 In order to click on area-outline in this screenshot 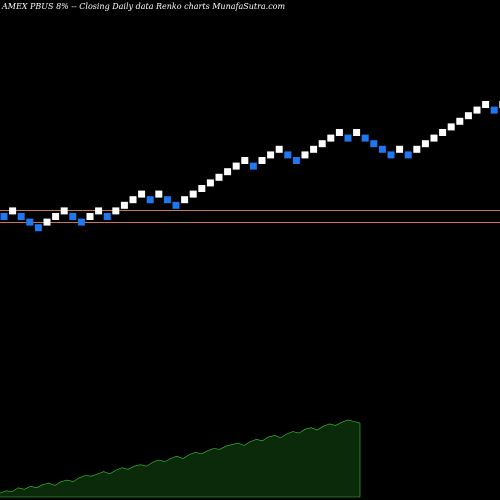, I will do `click(180, 456)`.